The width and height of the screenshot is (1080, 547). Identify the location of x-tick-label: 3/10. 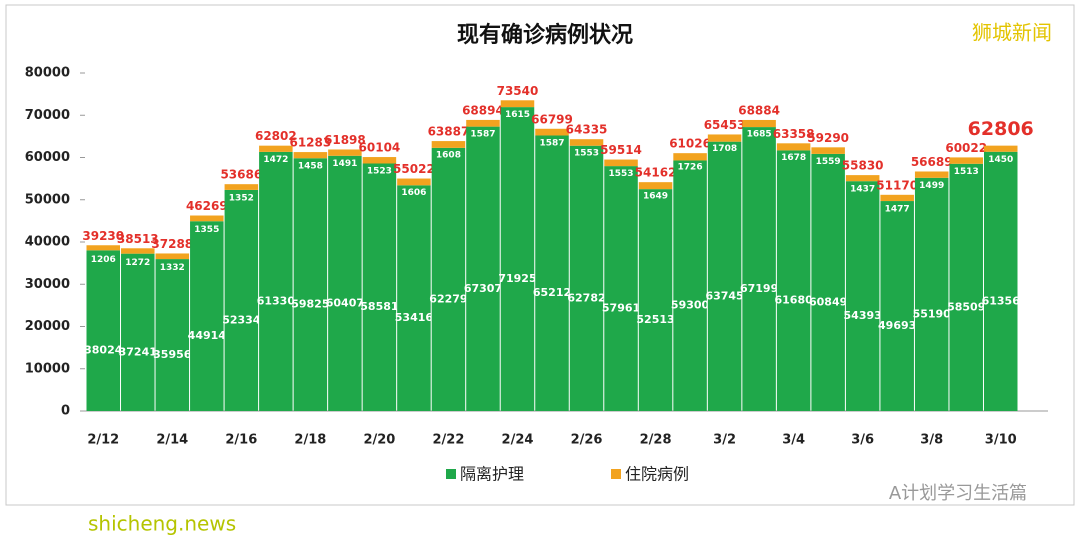
(1001, 440).